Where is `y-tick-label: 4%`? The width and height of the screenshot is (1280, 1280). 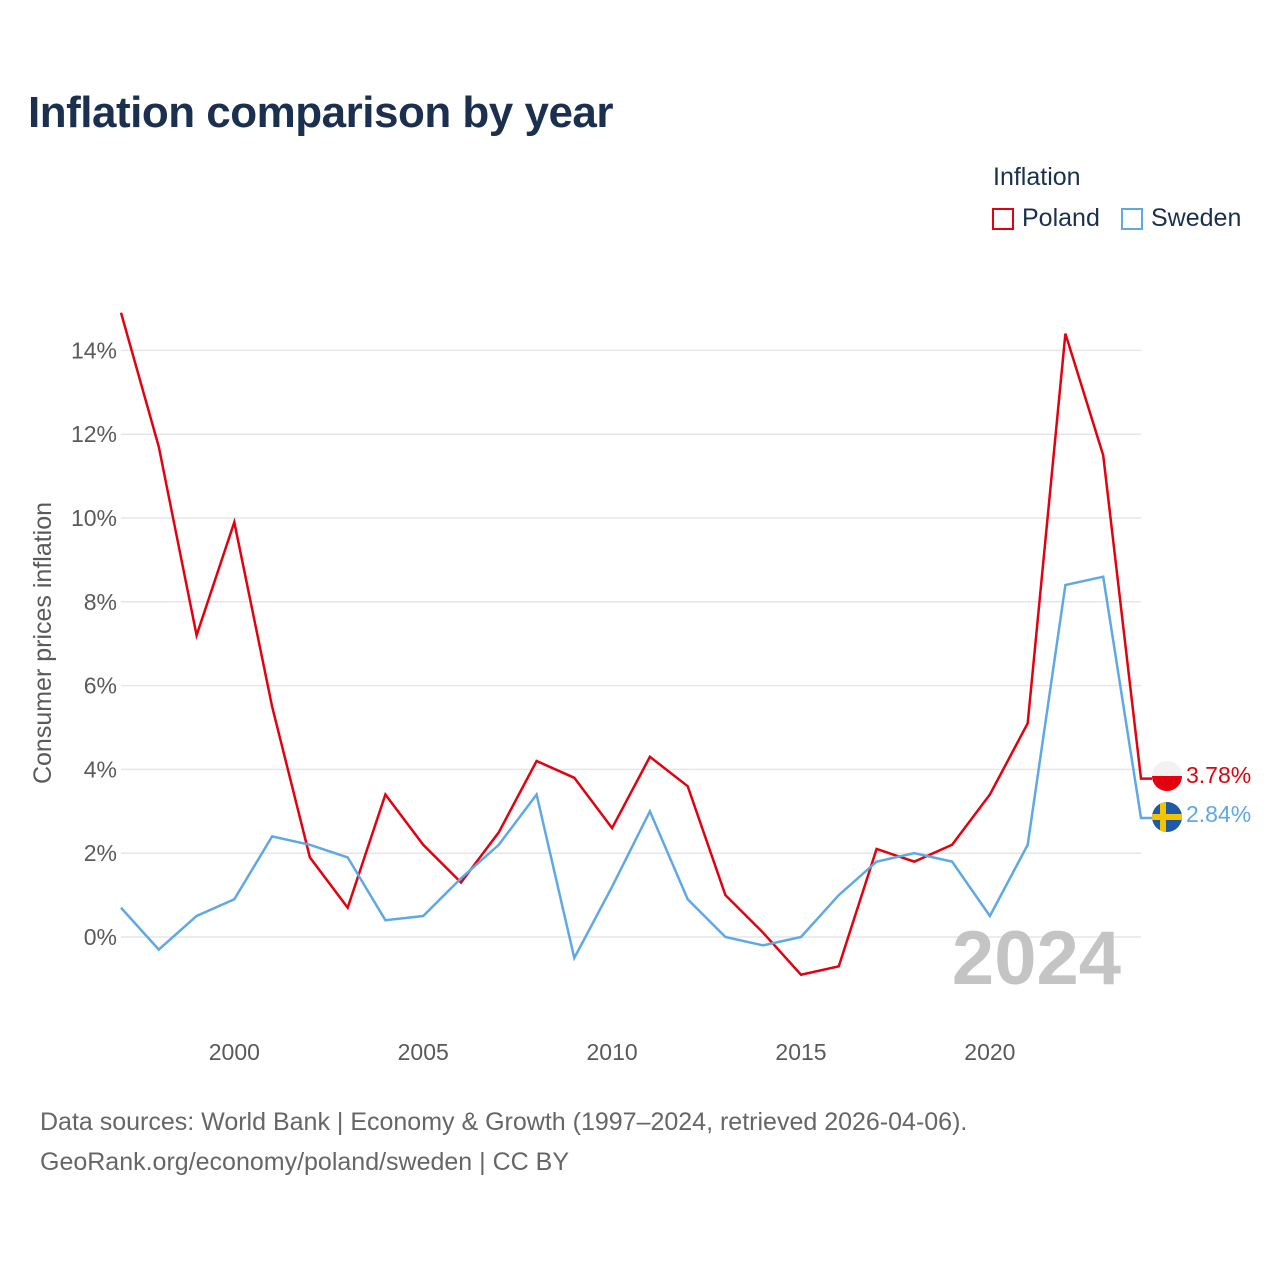
y-tick-label: 4% is located at coordinates (100, 769).